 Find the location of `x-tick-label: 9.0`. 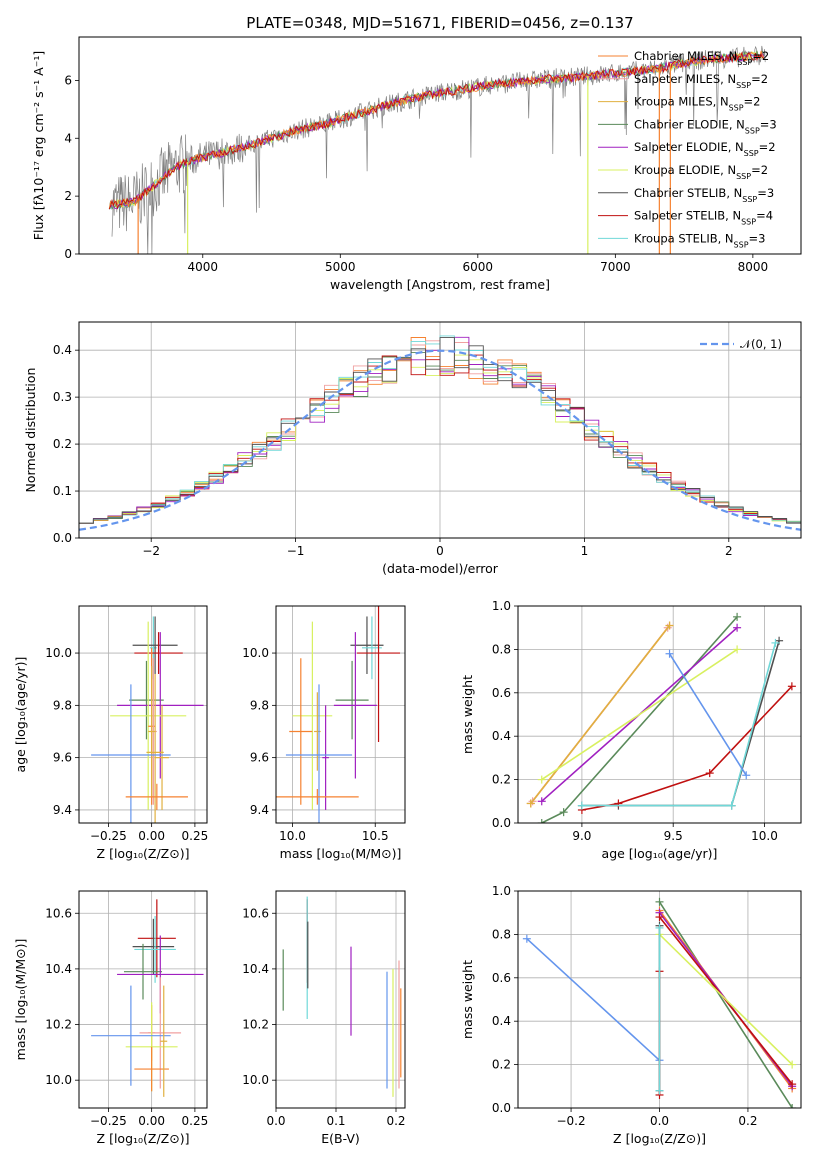

x-tick-label: 9.0 is located at coordinates (581, 836).